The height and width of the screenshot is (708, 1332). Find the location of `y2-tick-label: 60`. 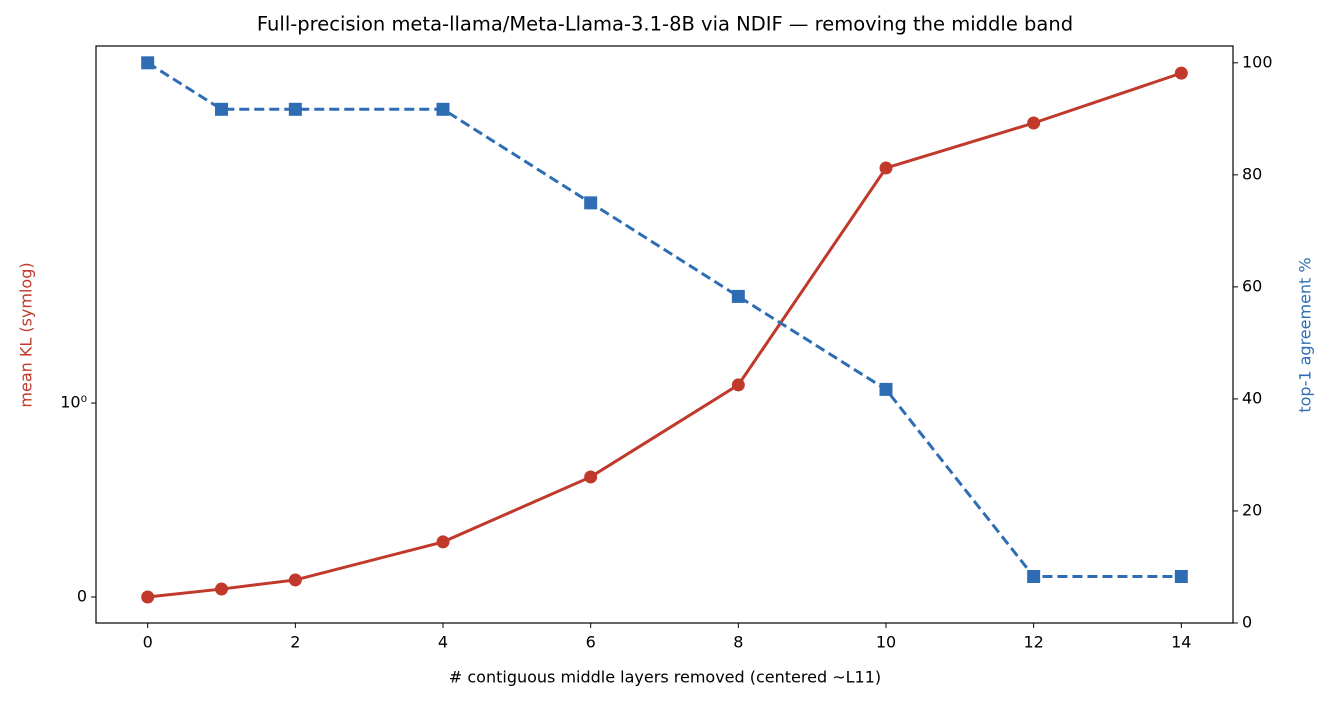

y2-tick-label: 60 is located at coordinates (1252, 285).